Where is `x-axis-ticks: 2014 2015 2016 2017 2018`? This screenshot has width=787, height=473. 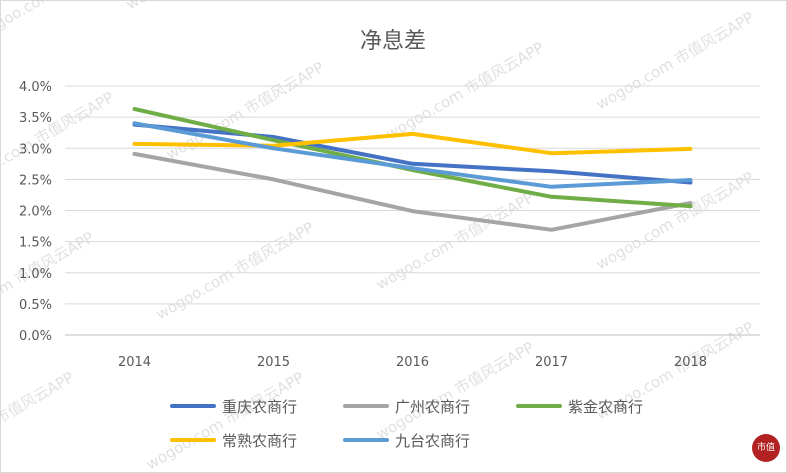 x-axis-ticks: 2014 2015 2016 2017 2018 is located at coordinates (412, 362).